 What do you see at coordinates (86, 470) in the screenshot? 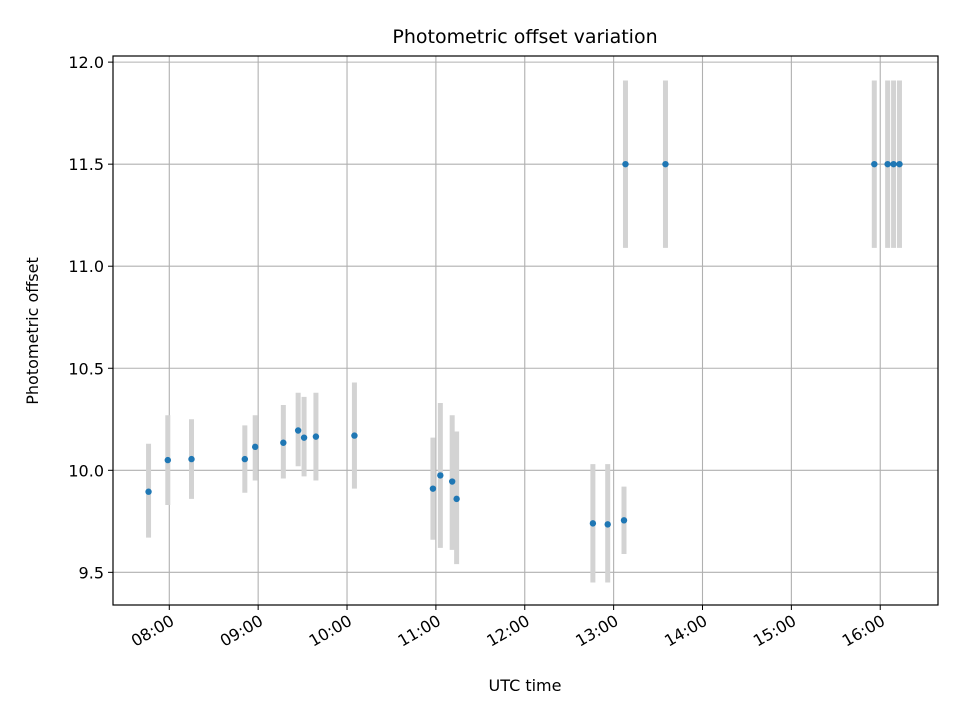
I see `y-tick-label: 10.0` at bounding box center [86, 470].